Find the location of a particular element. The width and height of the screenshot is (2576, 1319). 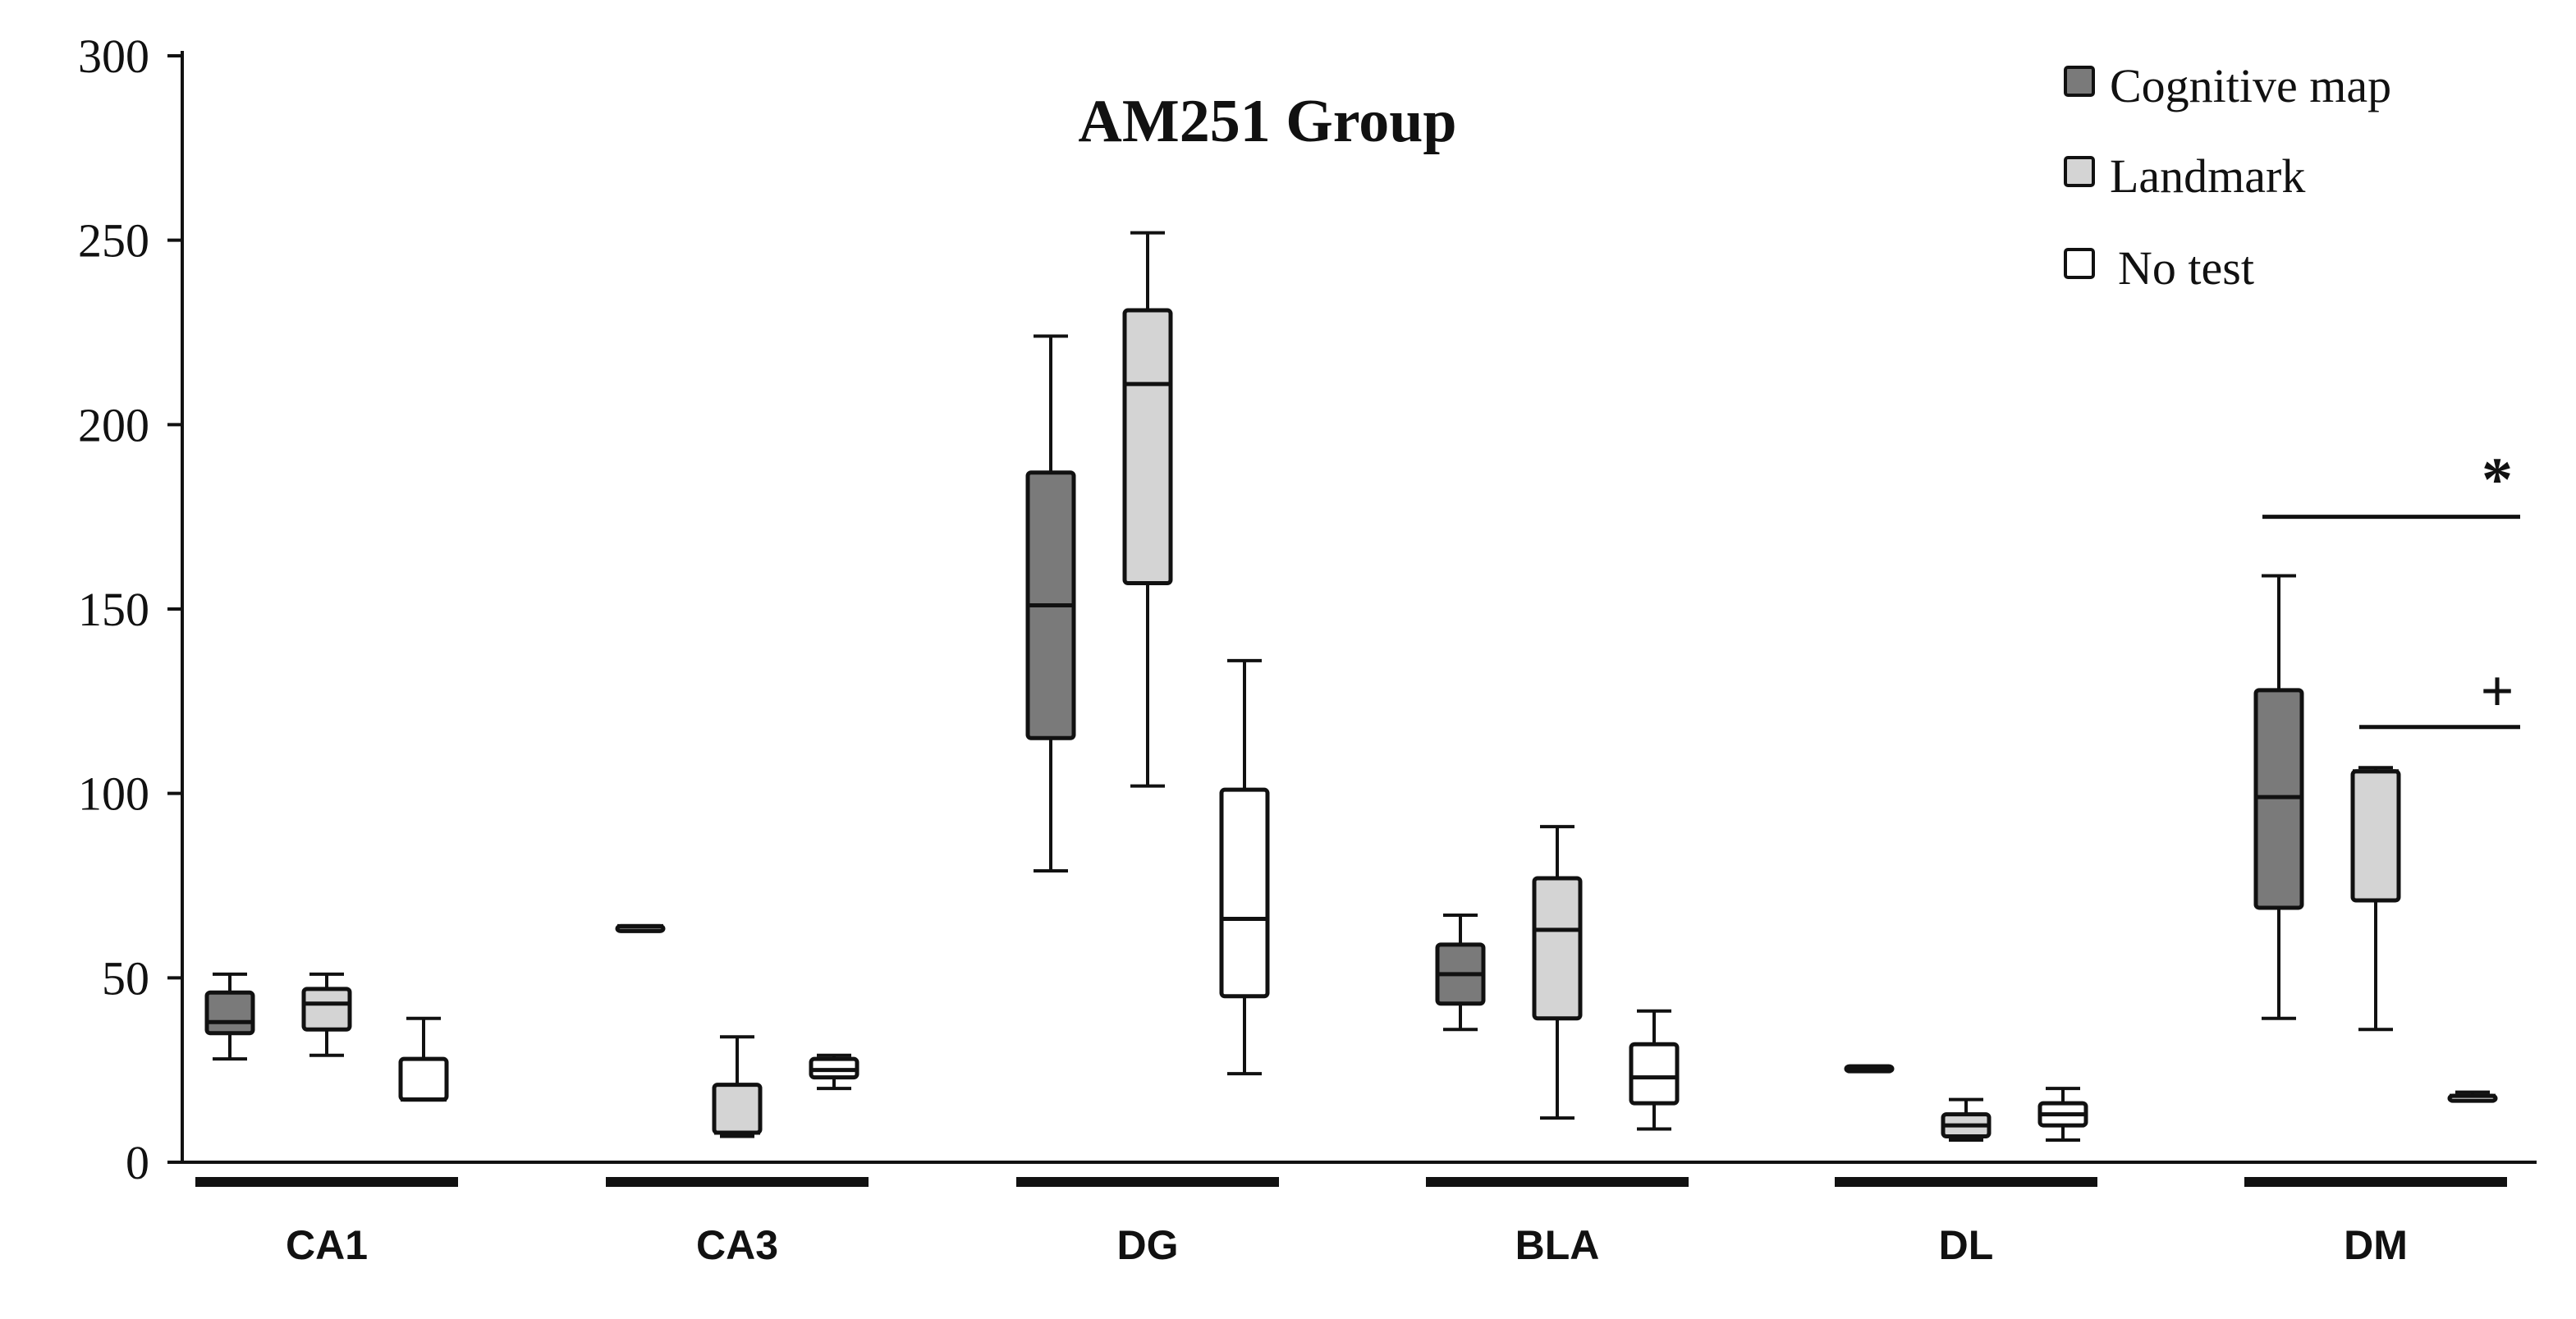

x-category-label-dm: DM is located at coordinates (2376, 1245).